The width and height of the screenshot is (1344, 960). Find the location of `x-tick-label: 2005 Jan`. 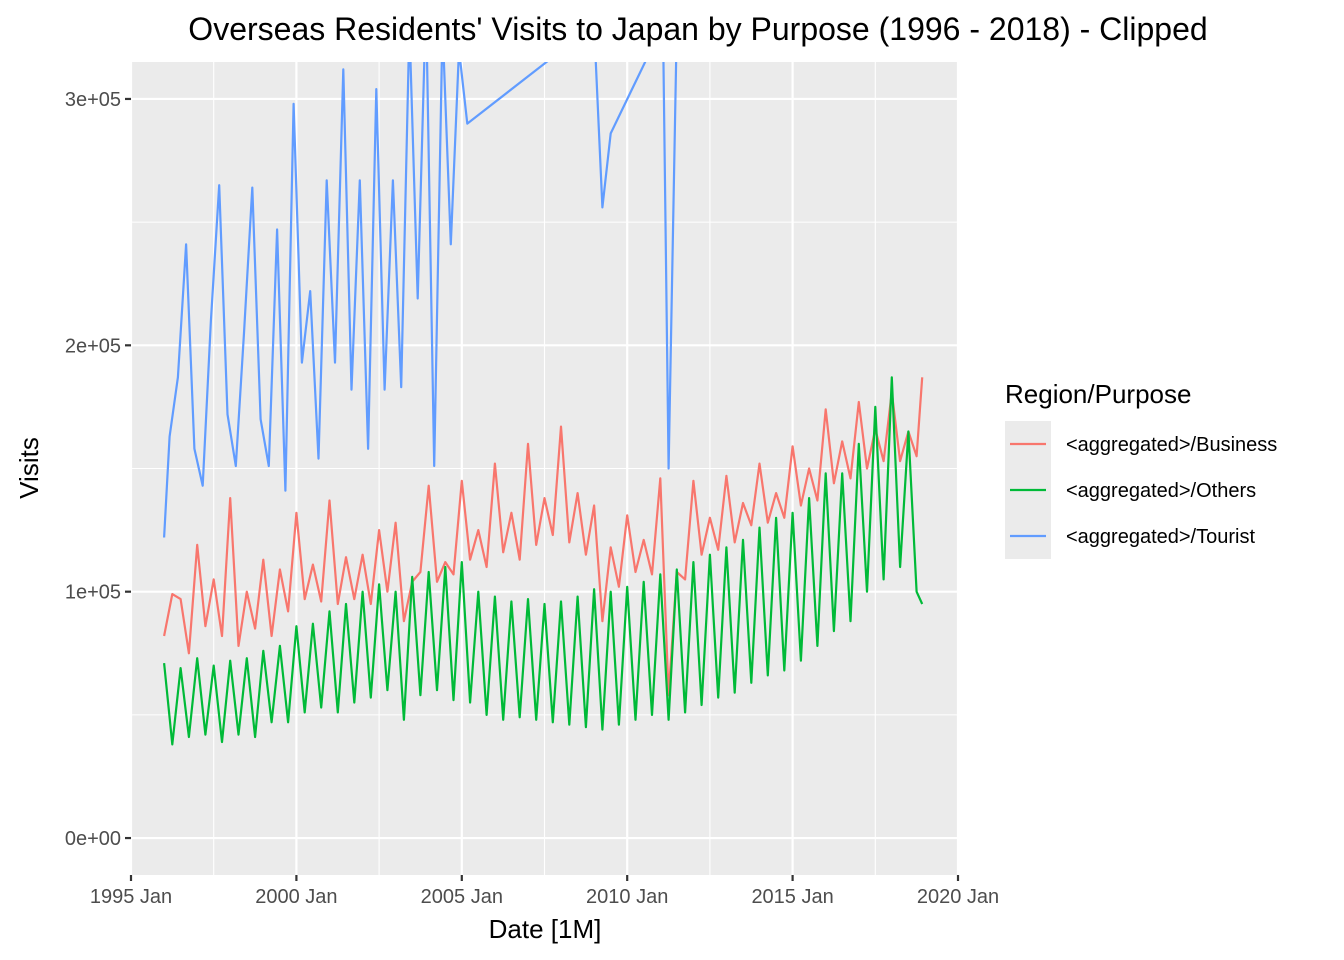

x-tick-label: 2005 Jan is located at coordinates (462, 897).